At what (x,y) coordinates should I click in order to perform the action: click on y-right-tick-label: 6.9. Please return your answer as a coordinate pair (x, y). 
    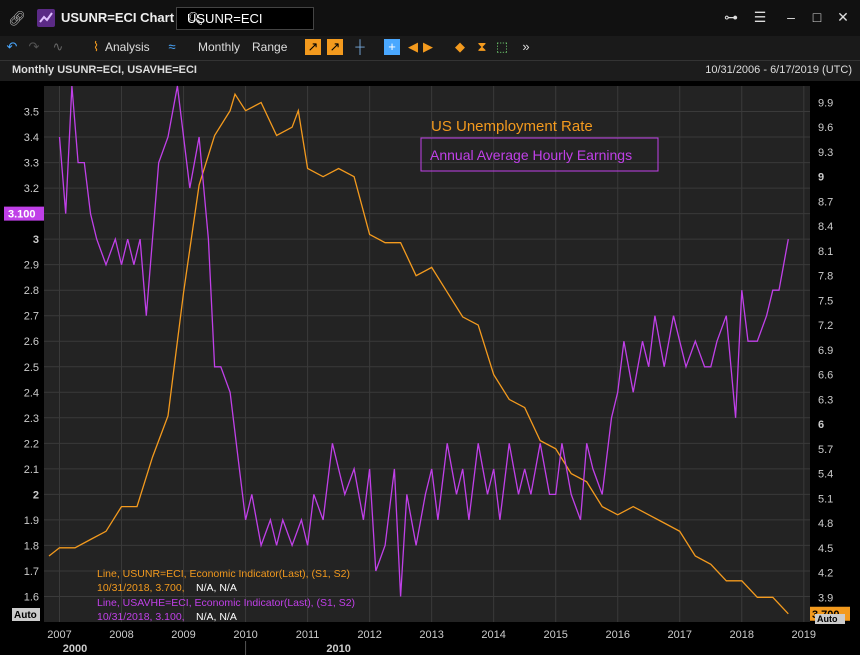
    Looking at the image, I should click on (825, 351).